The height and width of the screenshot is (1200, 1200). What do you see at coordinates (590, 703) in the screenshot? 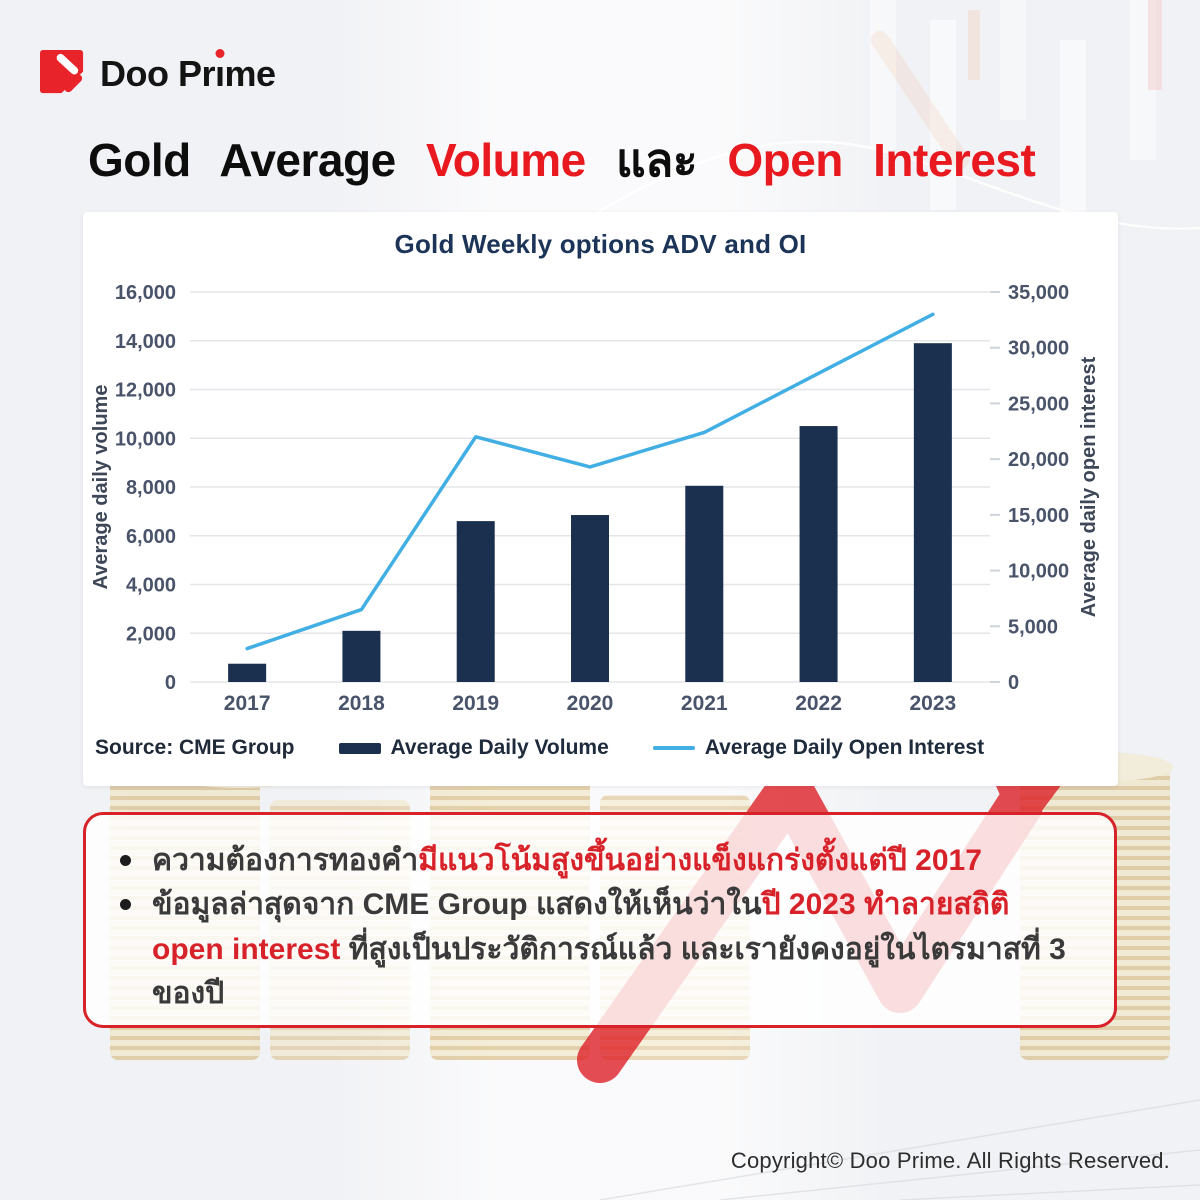
I see `x-axis-label-2020: 2020` at bounding box center [590, 703].